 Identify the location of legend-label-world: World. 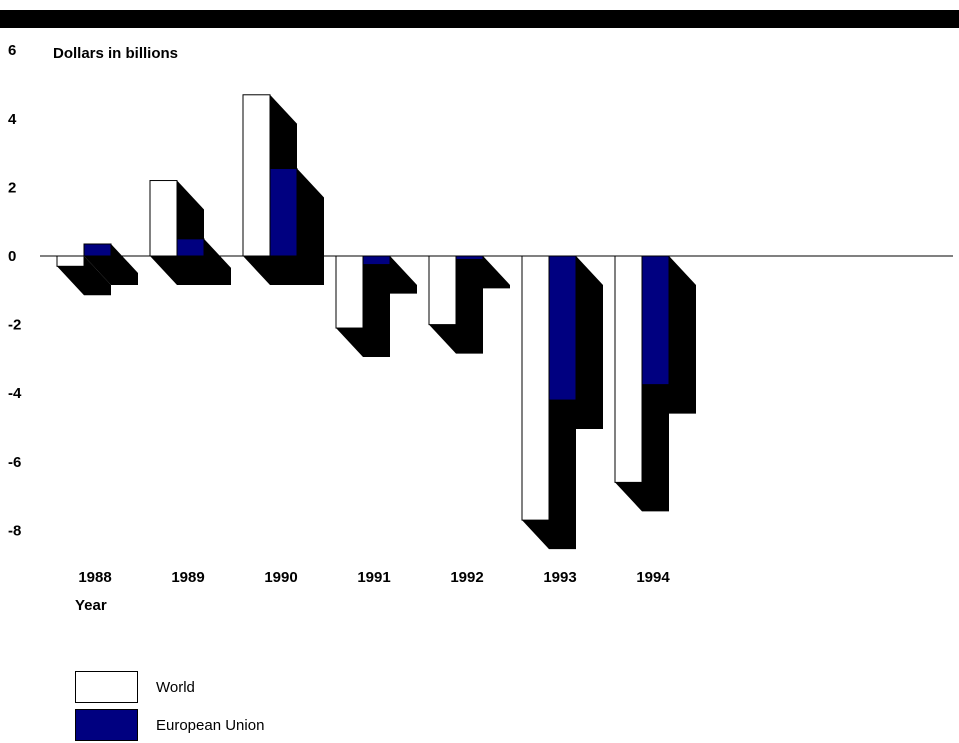
(175, 687).